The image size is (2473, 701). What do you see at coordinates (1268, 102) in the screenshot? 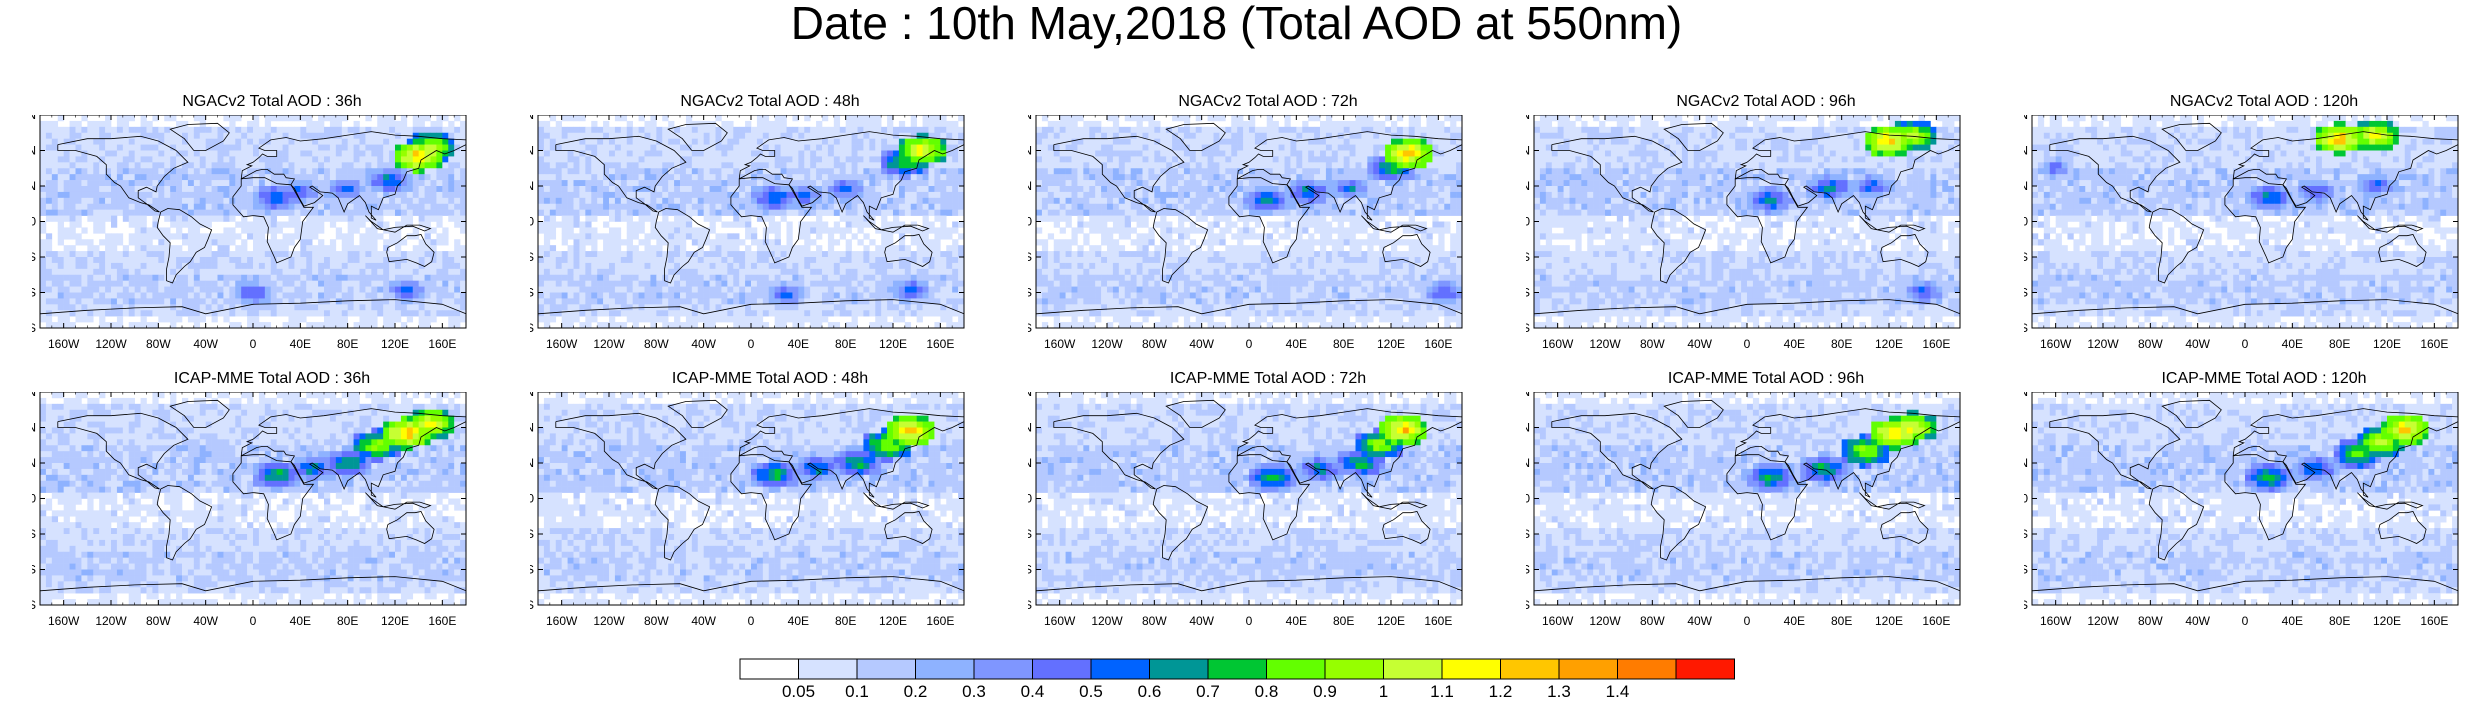
I see `panel-title: NGACv2 Total AOD : 72h` at bounding box center [1268, 102].